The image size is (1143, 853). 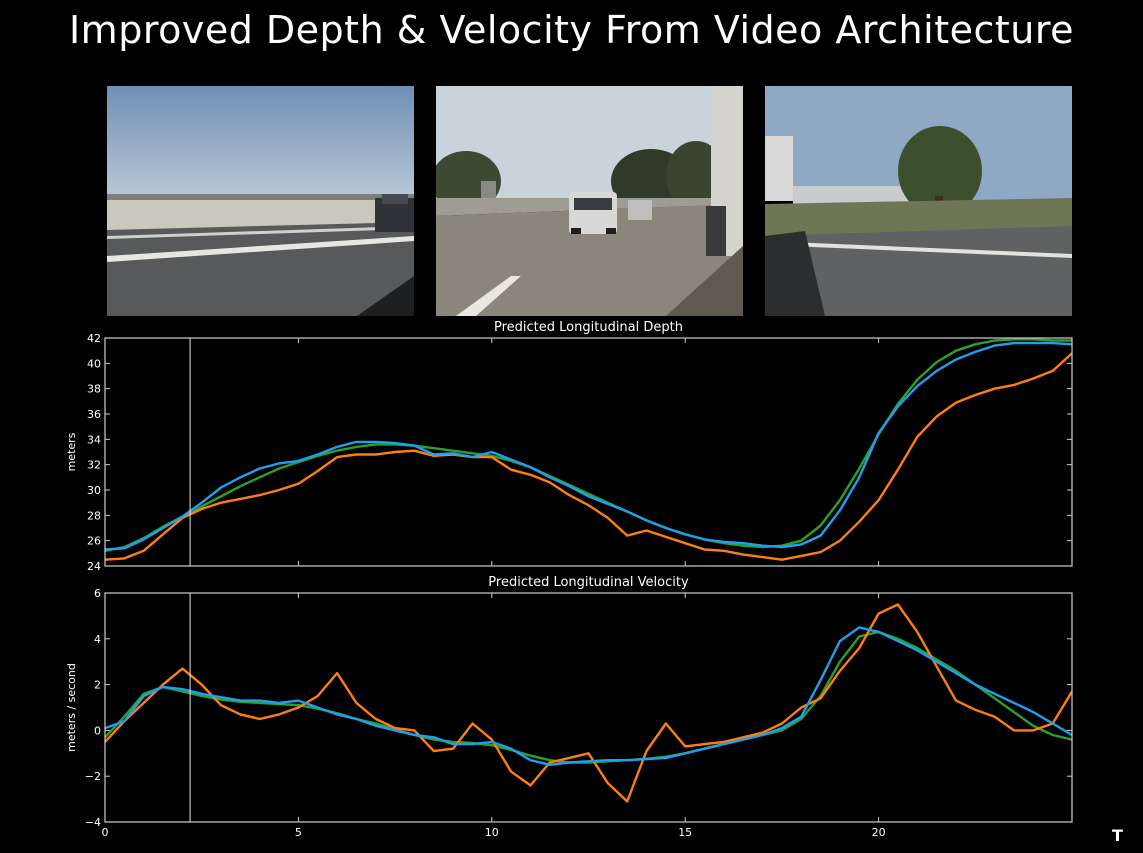 I want to click on velocity-y-tick-label: 4, so click(x=97, y=639).